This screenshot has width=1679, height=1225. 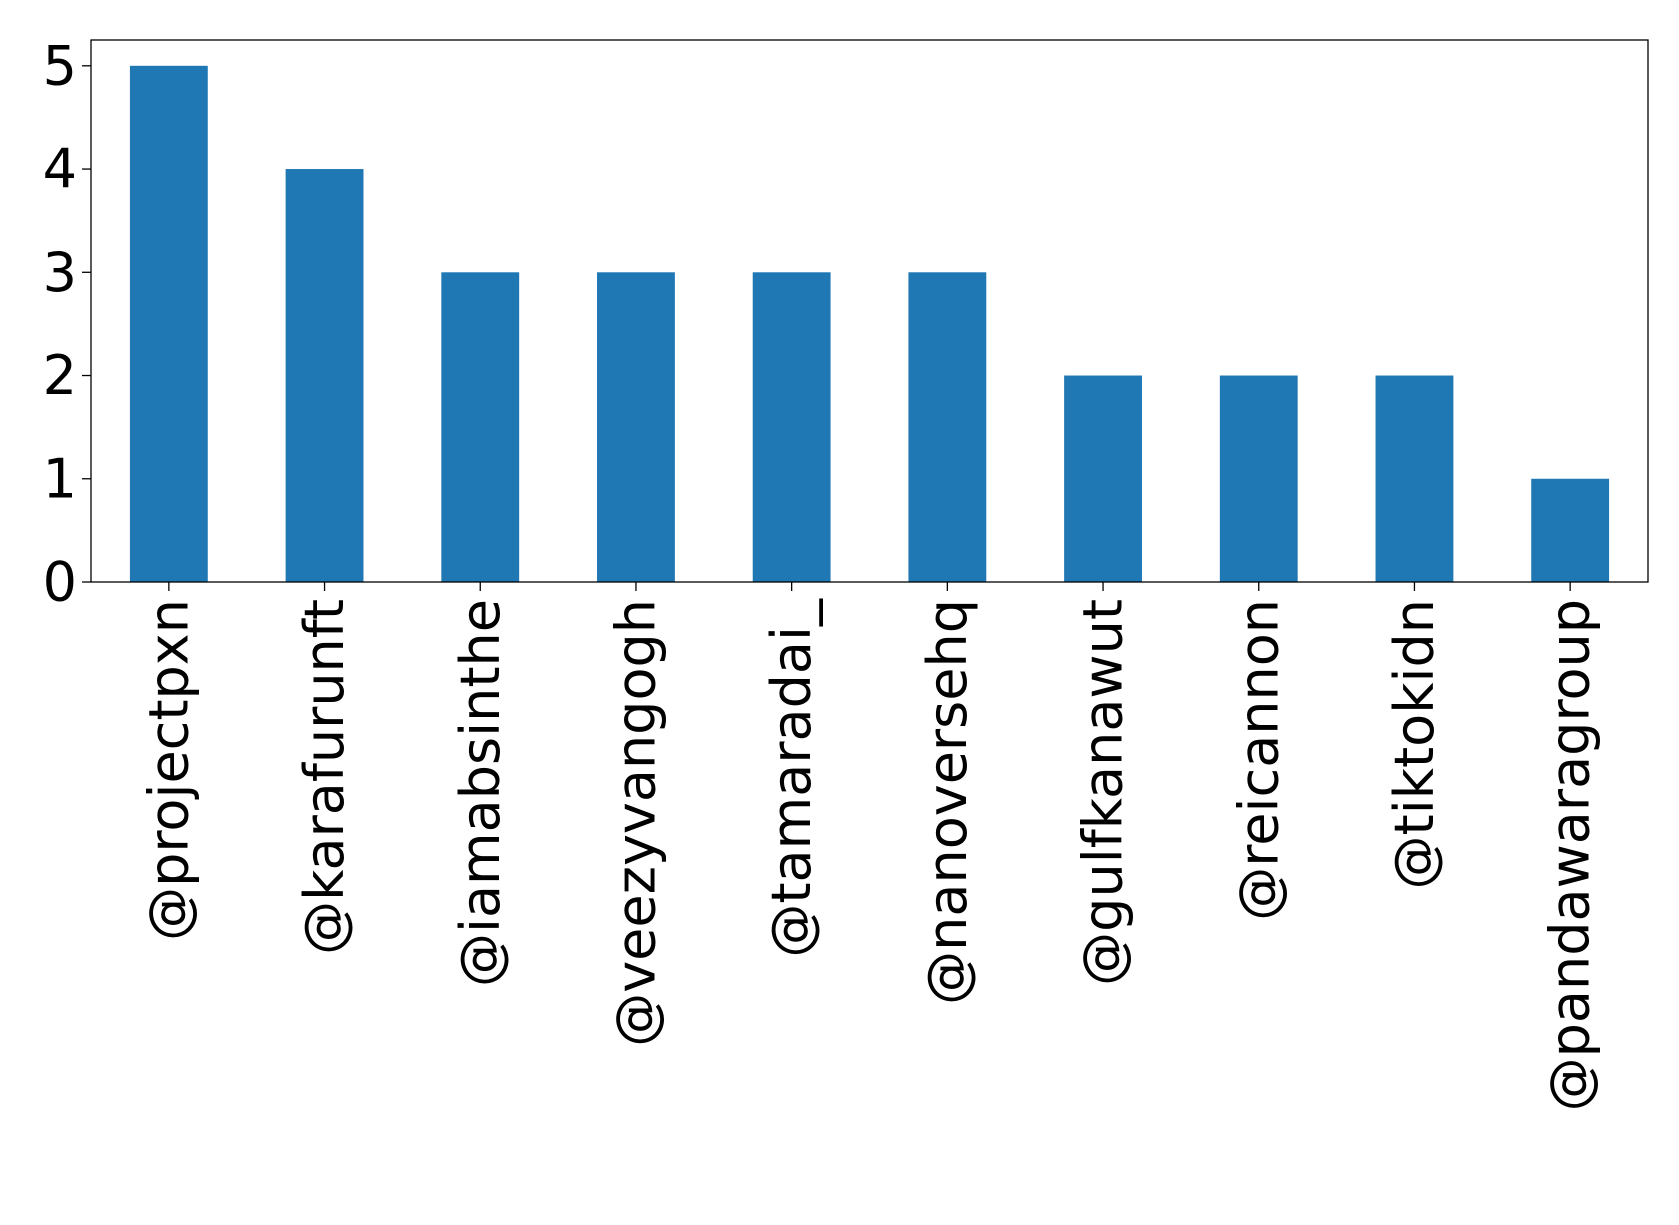 I want to click on y-axis: 0 1 2 3 4 5, so click(x=67, y=324).